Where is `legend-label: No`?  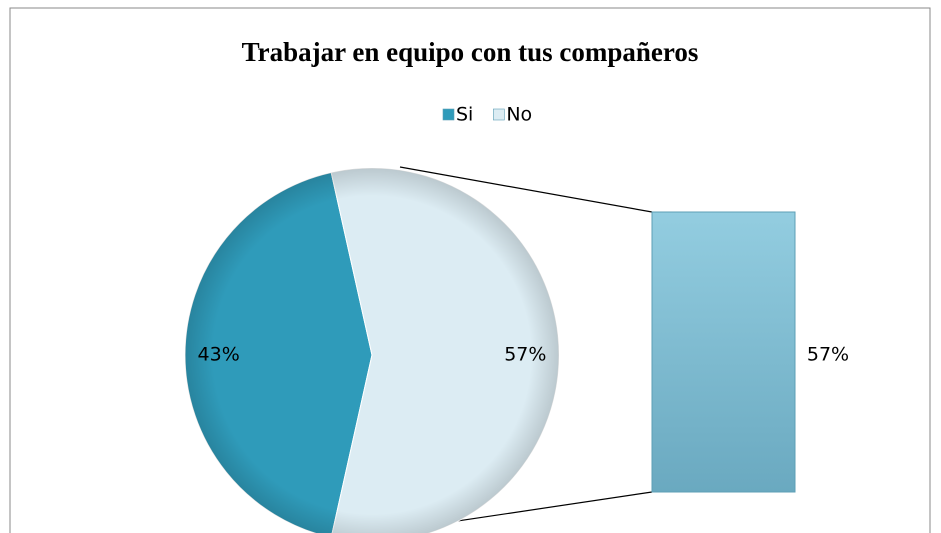
legend-label: No is located at coordinates (519, 115).